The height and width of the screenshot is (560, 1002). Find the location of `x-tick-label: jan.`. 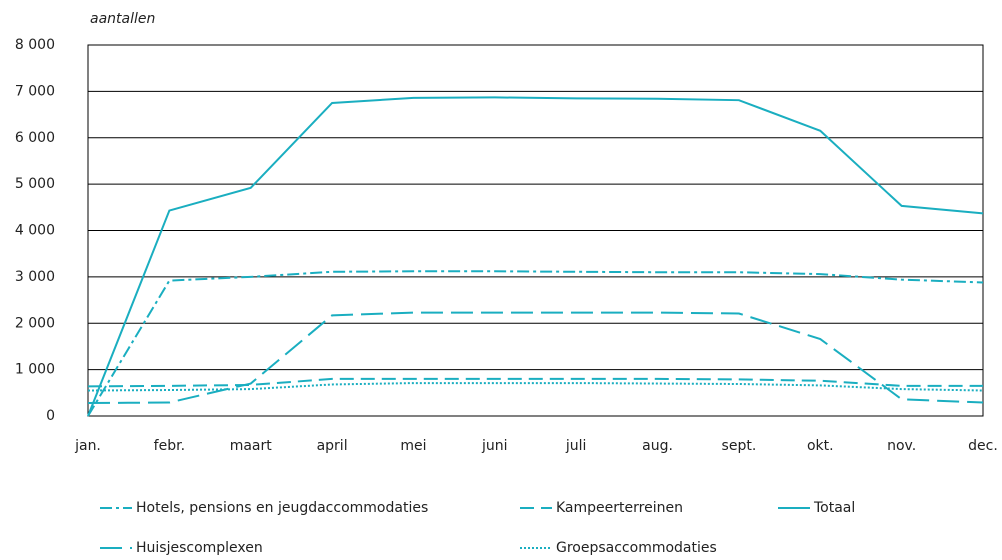

x-tick-label: jan. is located at coordinates (87, 446).